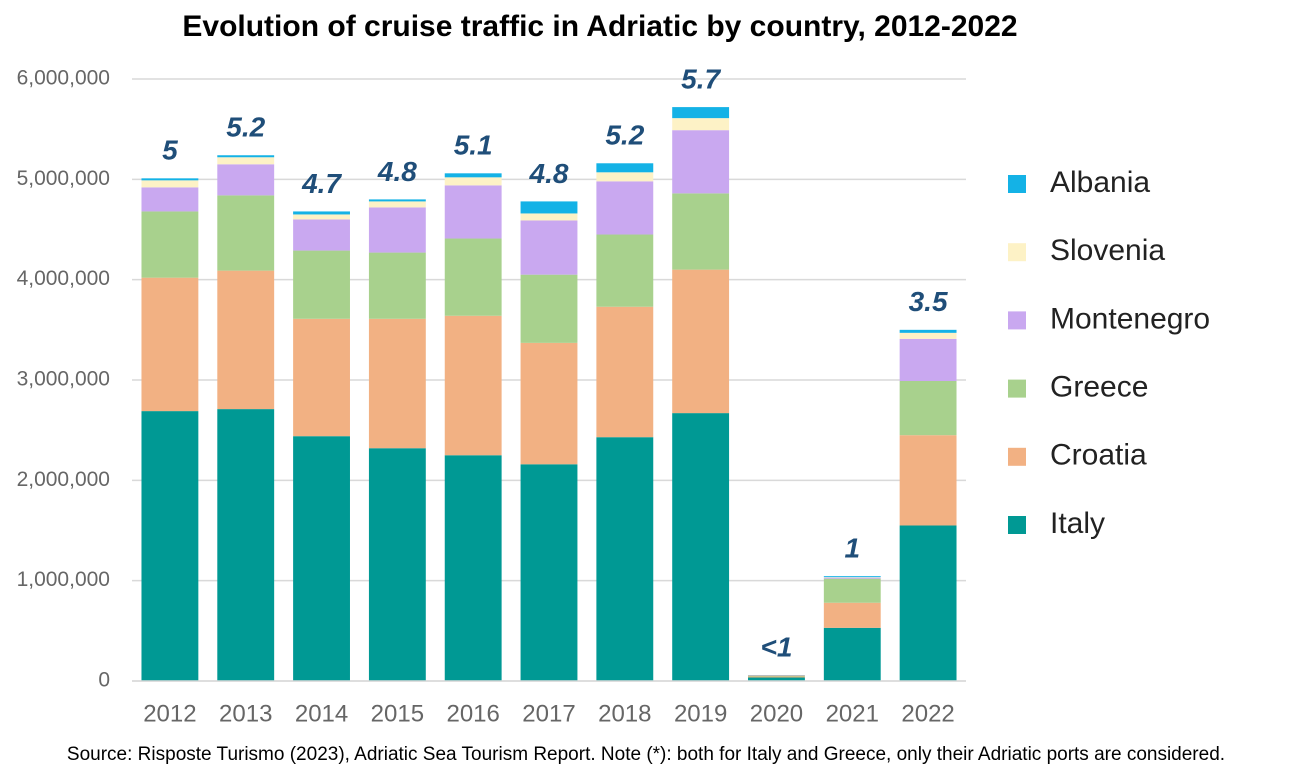 The height and width of the screenshot is (773, 1292). What do you see at coordinates (473, 145) in the screenshot?
I see `total-label: 5.1` at bounding box center [473, 145].